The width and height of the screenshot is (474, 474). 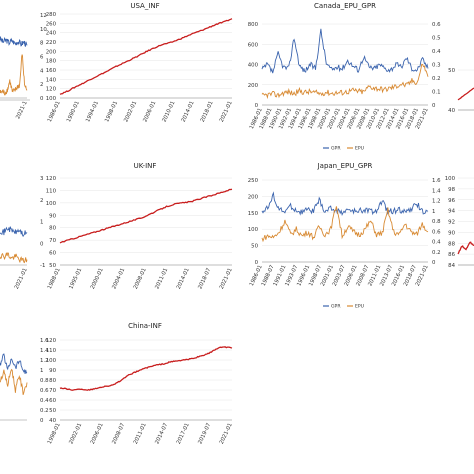 What do you see at coordinates (1, 110) in the screenshot?
I see `x-tick-label: 2019-1` at bounding box center [1, 110].